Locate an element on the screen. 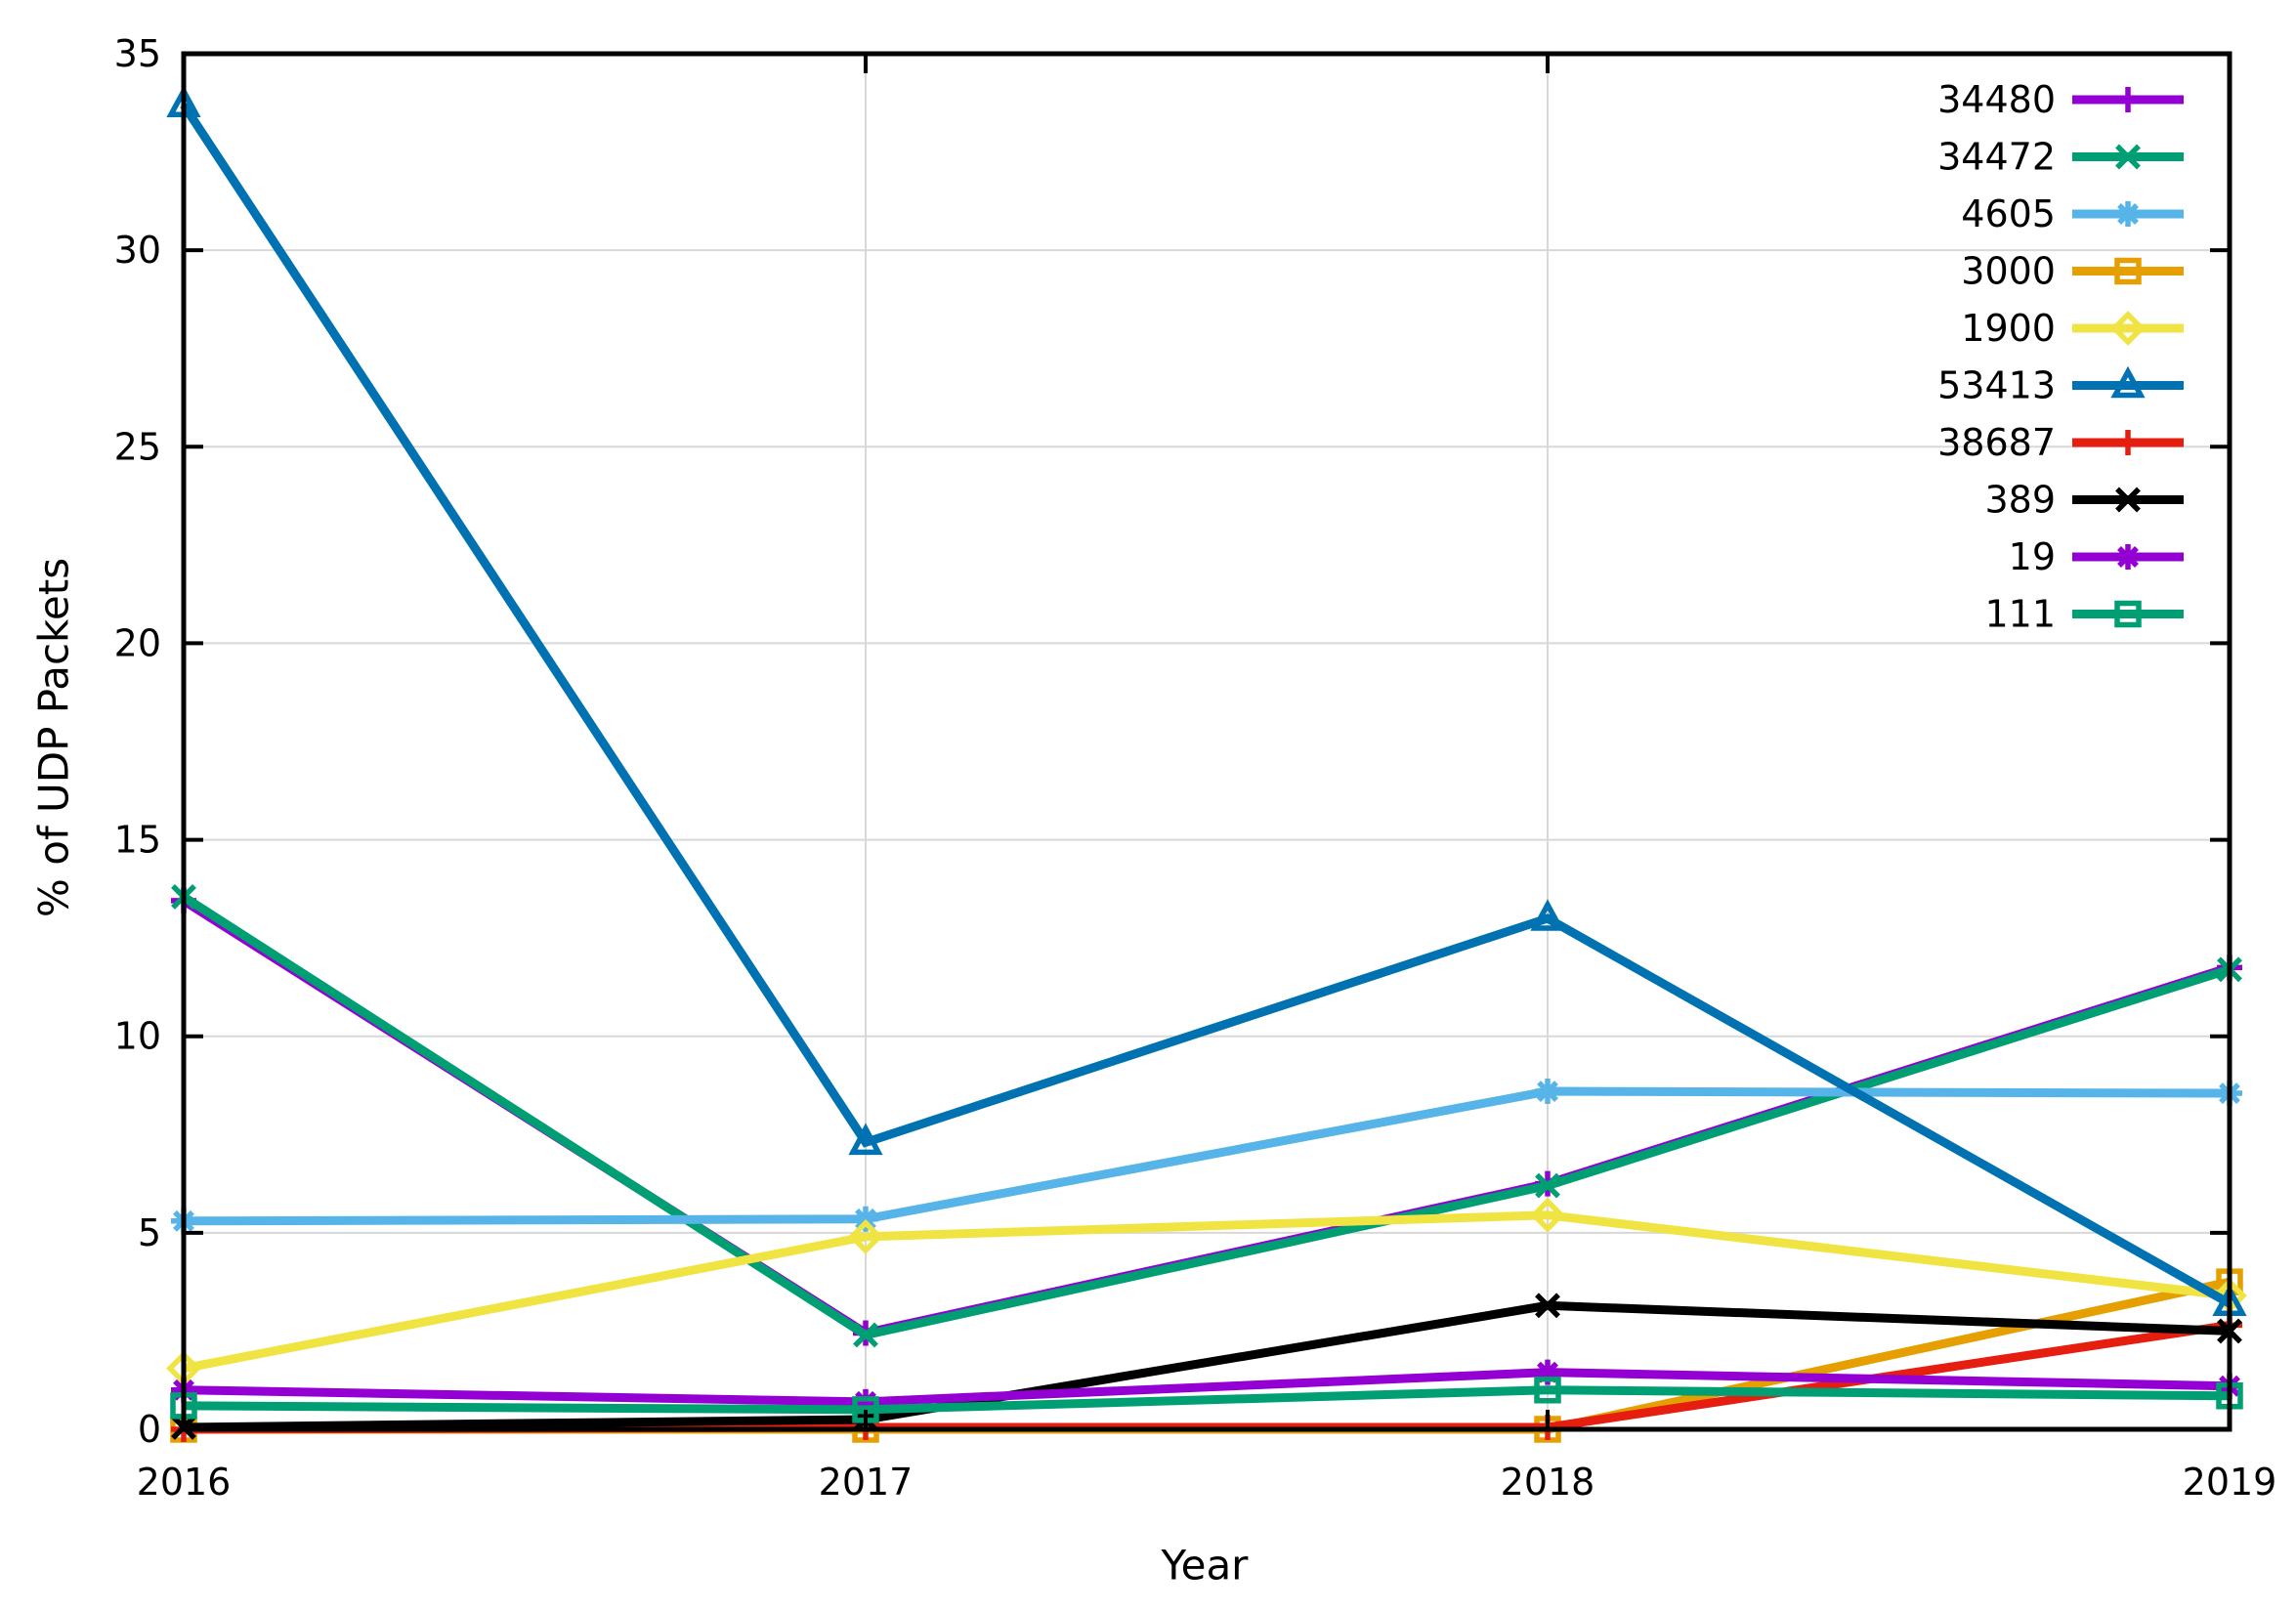  marker-square-open-111-2017 is located at coordinates (866, 1409).